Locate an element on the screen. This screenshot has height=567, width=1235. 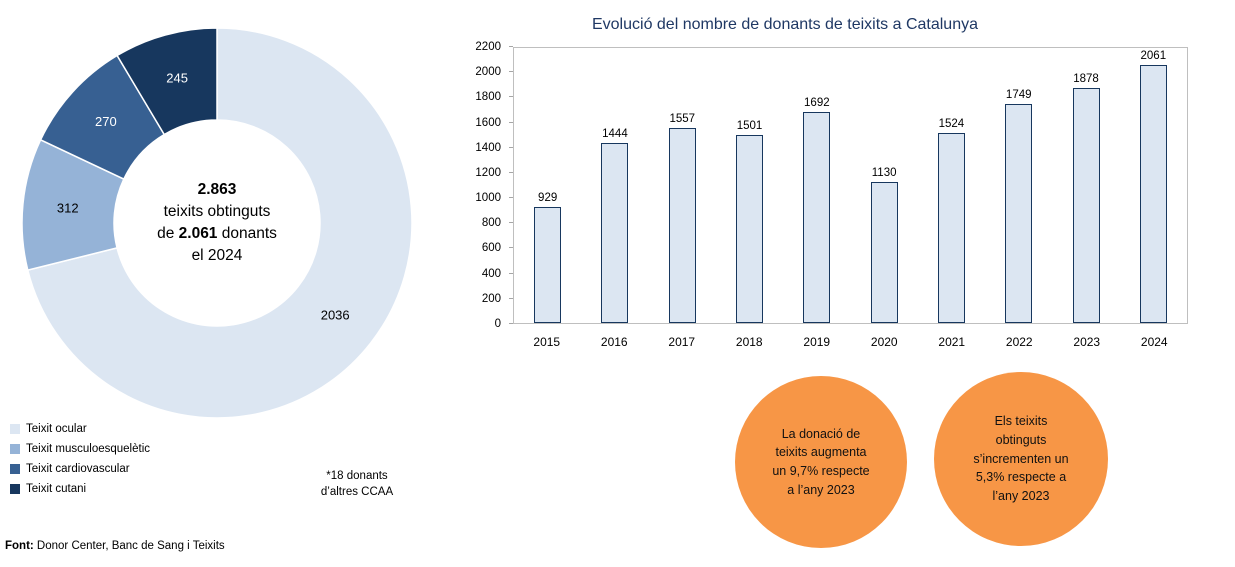
total-donors: 2.061 is located at coordinates (198, 233).